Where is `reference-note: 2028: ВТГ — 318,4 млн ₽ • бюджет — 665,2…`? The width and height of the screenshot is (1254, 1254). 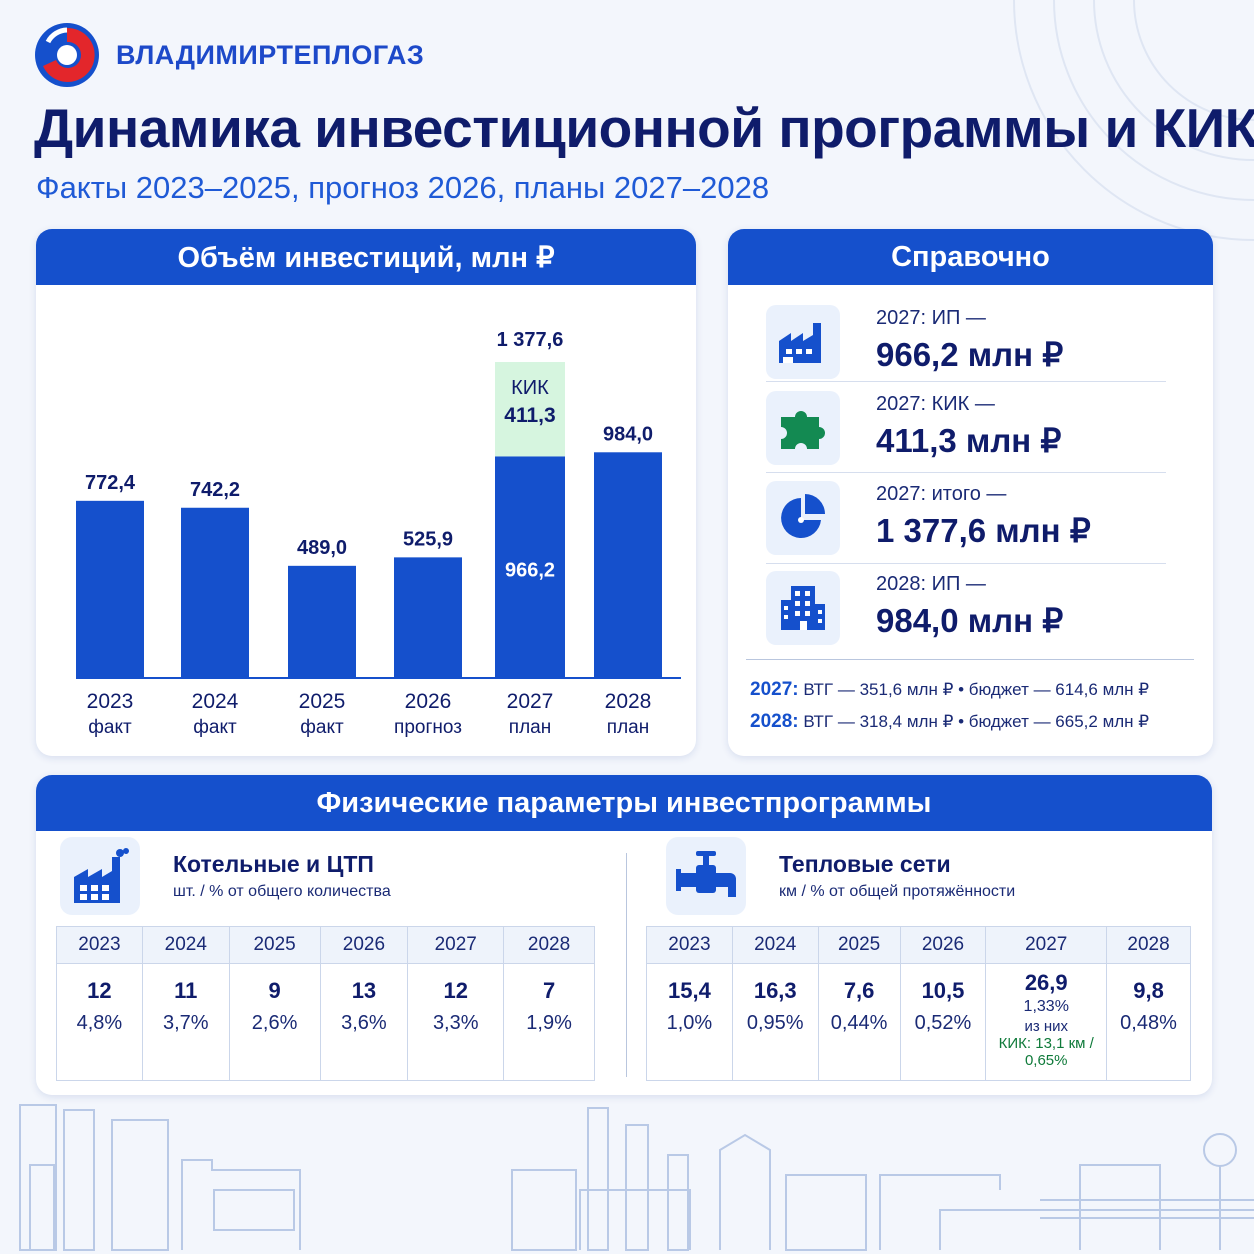
reference-note: 2028: ВТГ — 318,4 млн ₽ • бюджет — 665,2… is located at coordinates (949, 722).